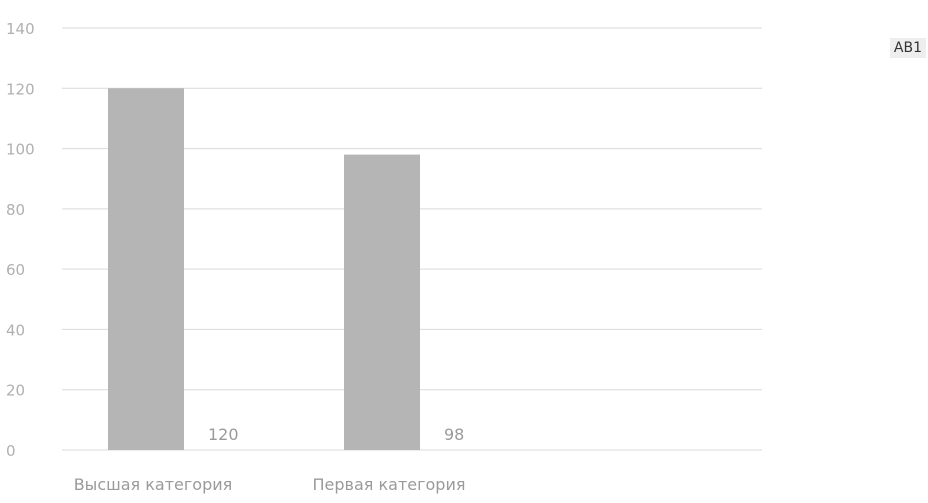 The width and height of the screenshot is (928, 503). I want to click on data-labels: 120 98, so click(336, 434).